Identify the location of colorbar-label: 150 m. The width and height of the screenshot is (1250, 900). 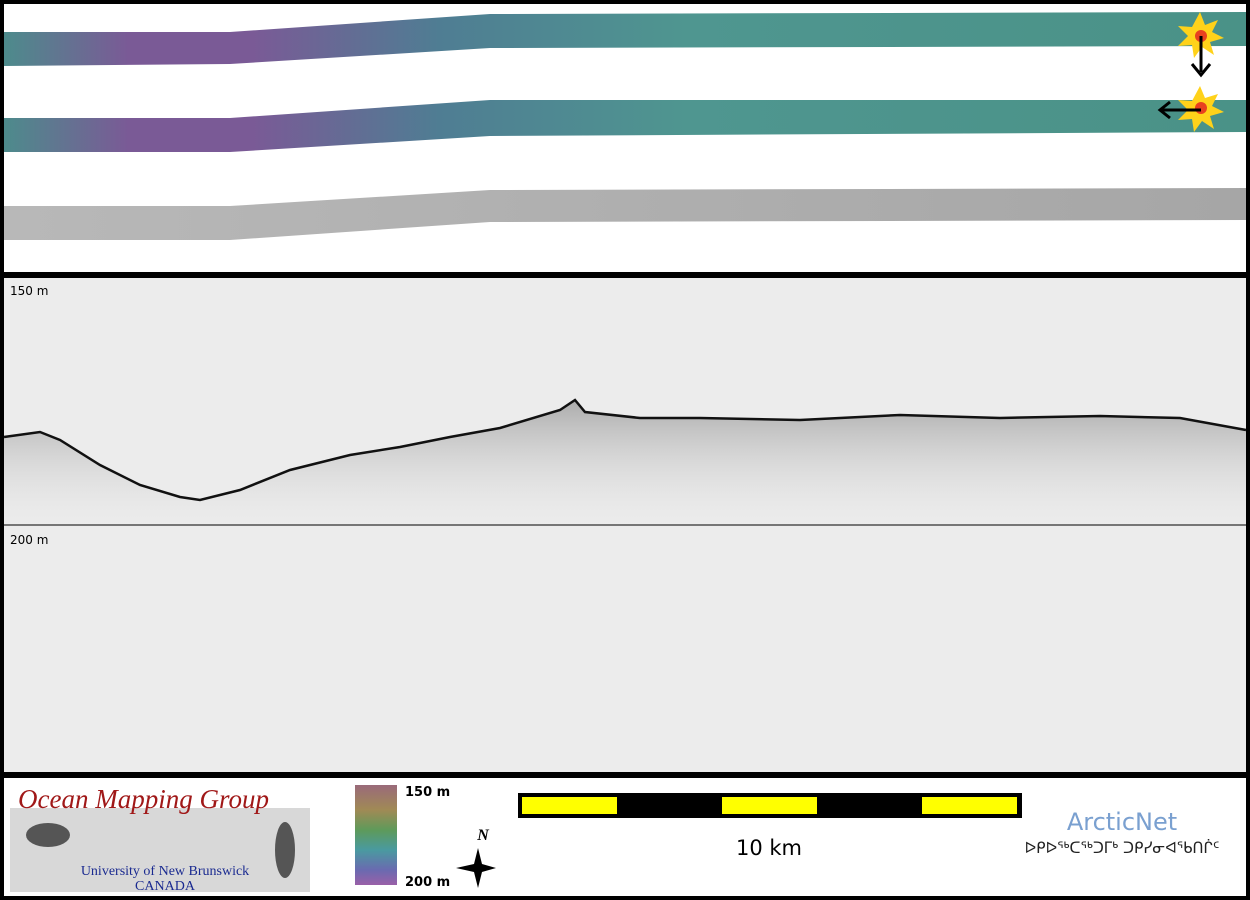
(427, 792).